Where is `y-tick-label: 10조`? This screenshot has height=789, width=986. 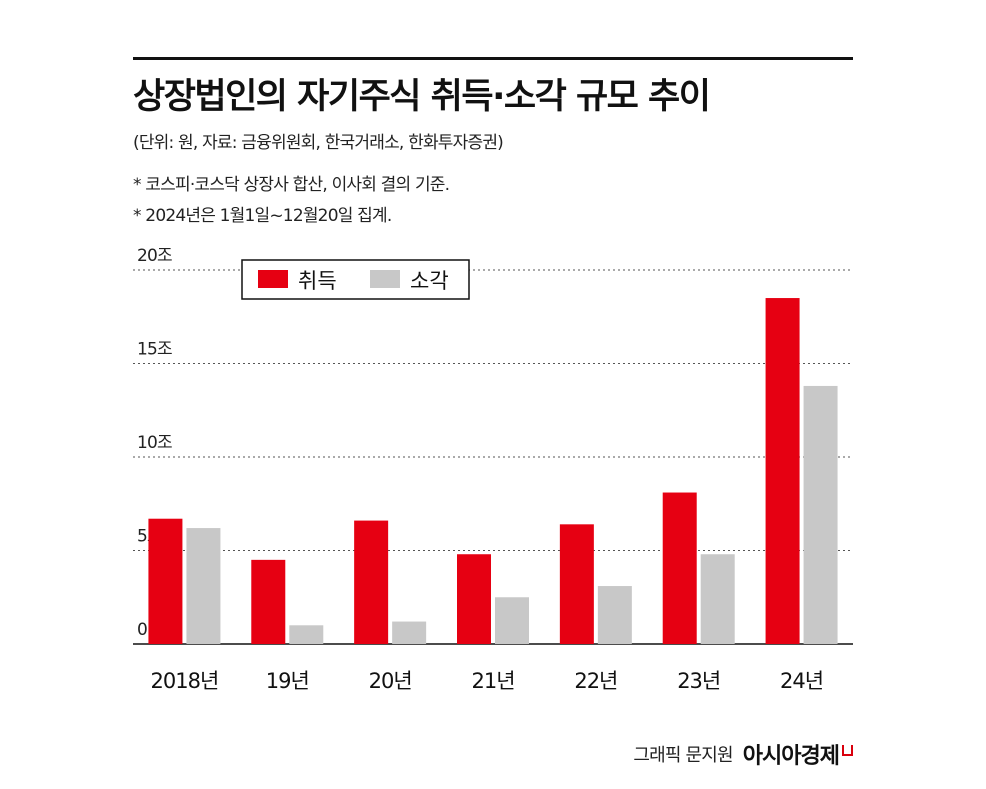
y-tick-label: 10조 is located at coordinates (154, 443).